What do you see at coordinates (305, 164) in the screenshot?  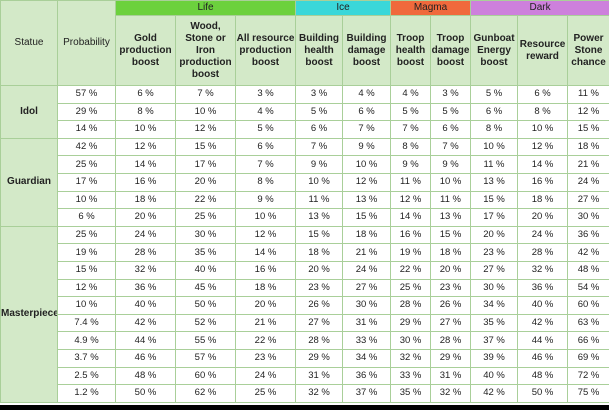 I see `table-row: 25 % 14 % 17 % 7 % 9 % 10 % 9 % 9 % 11 % 14 % 21 %` at bounding box center [305, 164].